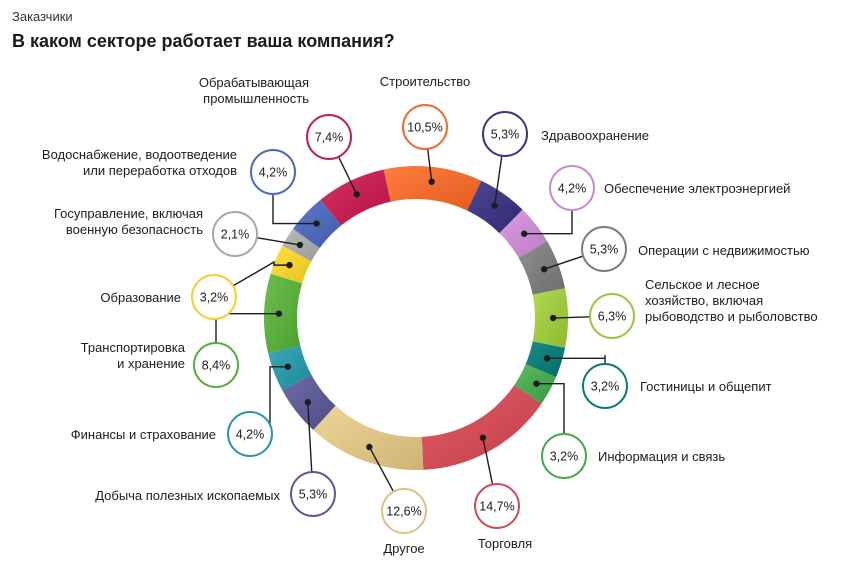 The width and height of the screenshot is (860, 571). What do you see at coordinates (706, 386) in the screenshot?
I see `slice-label: Гостиницы и общепит` at bounding box center [706, 386].